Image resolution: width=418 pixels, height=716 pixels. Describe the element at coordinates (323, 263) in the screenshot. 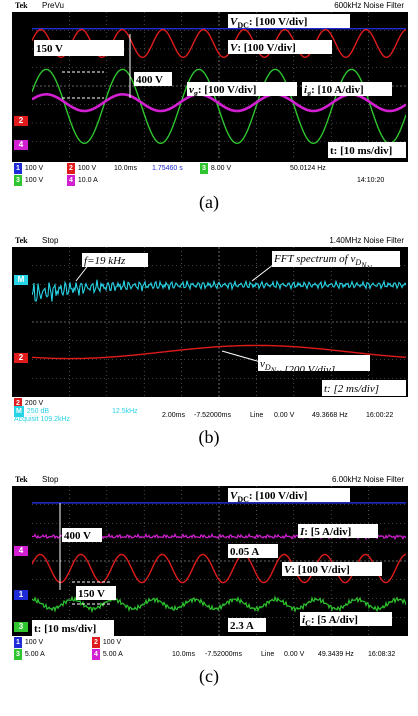

I see `fft-label: FFT spectrum of vDNN` at that location.